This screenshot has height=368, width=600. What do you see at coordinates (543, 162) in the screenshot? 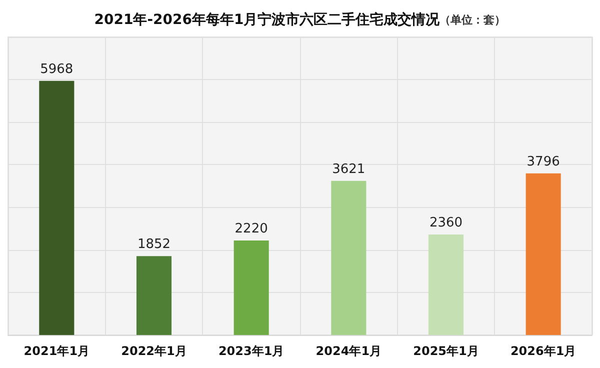
I see `data-label: 3796` at bounding box center [543, 162].